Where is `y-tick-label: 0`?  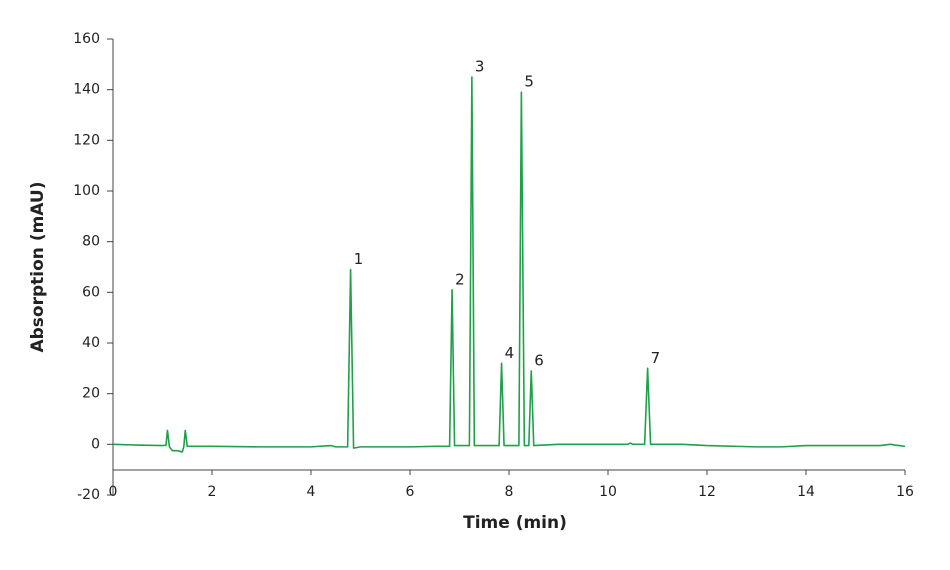
y-tick-label: 0 is located at coordinates (95, 444).